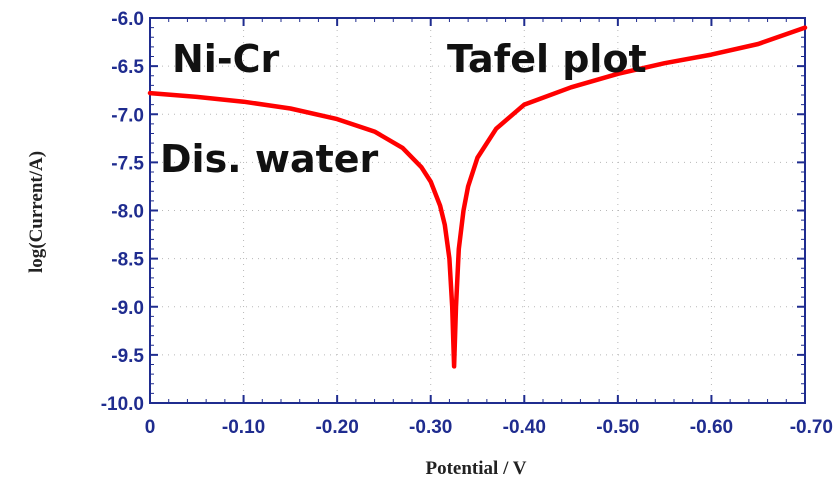 This screenshot has height=485, width=839. What do you see at coordinates (127, 260) in the screenshot?
I see `y-tick-label: -8.5` at bounding box center [127, 260].